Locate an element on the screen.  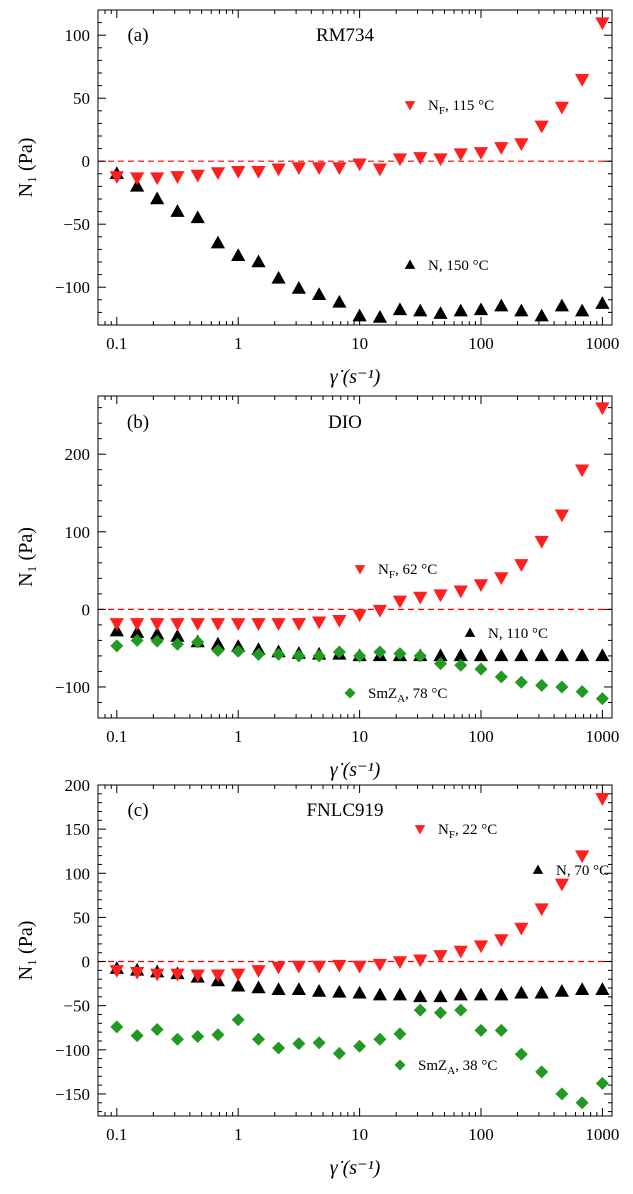
chart-title: RM734 is located at coordinates (345, 35).